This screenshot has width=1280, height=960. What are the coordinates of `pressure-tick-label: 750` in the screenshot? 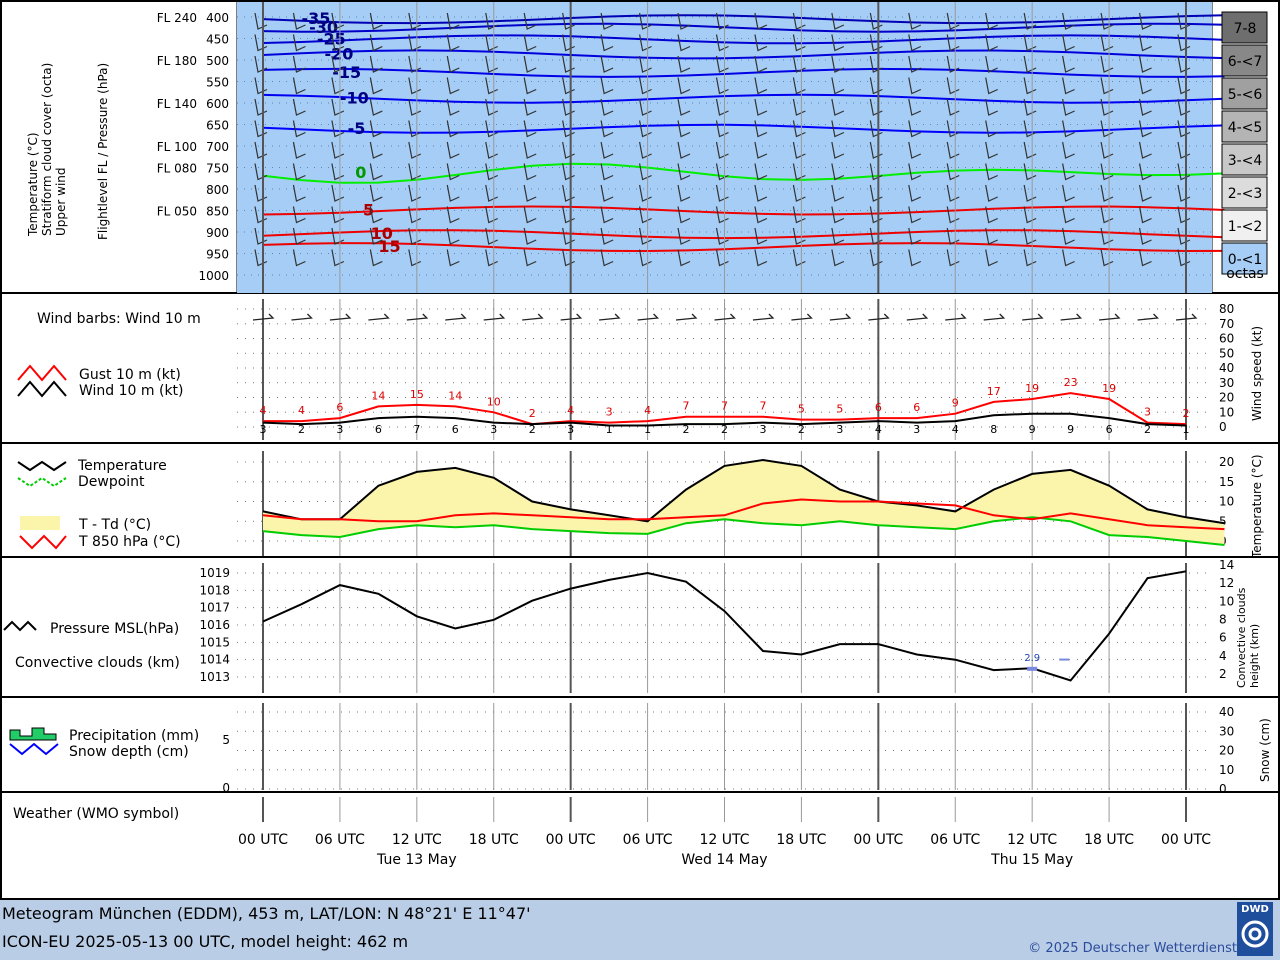 It's located at (217, 169).